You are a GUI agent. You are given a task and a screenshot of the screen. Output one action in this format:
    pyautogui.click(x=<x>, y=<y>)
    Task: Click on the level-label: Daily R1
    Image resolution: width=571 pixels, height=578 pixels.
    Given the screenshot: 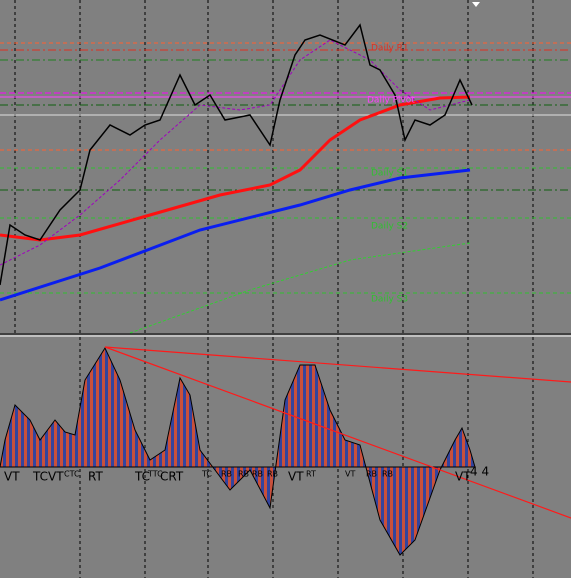 What is the action you would take?
    pyautogui.click(x=390, y=49)
    